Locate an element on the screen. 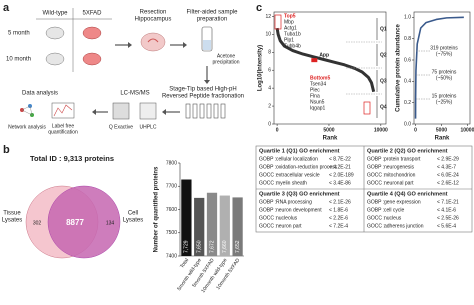 The image size is (474, 305). go-term: adherens junction is located at coordinates (404, 226).